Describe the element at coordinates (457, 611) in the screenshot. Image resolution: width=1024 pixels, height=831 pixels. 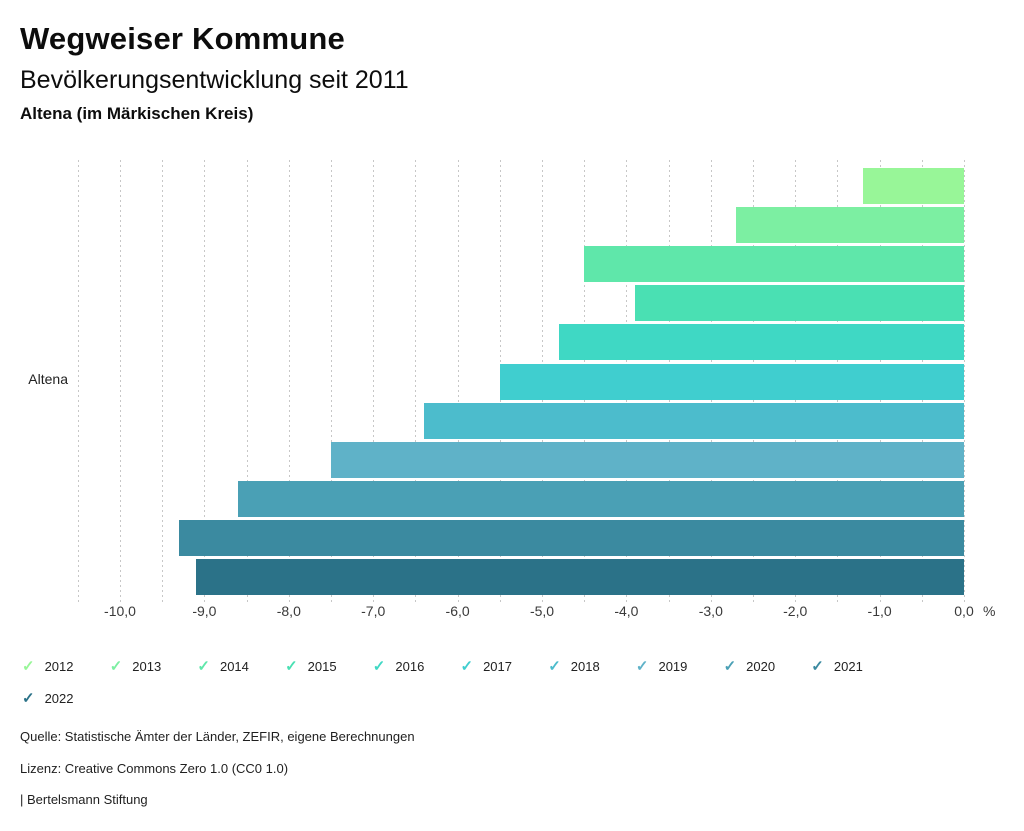
I see `x-tick-label: -6,0` at that location.